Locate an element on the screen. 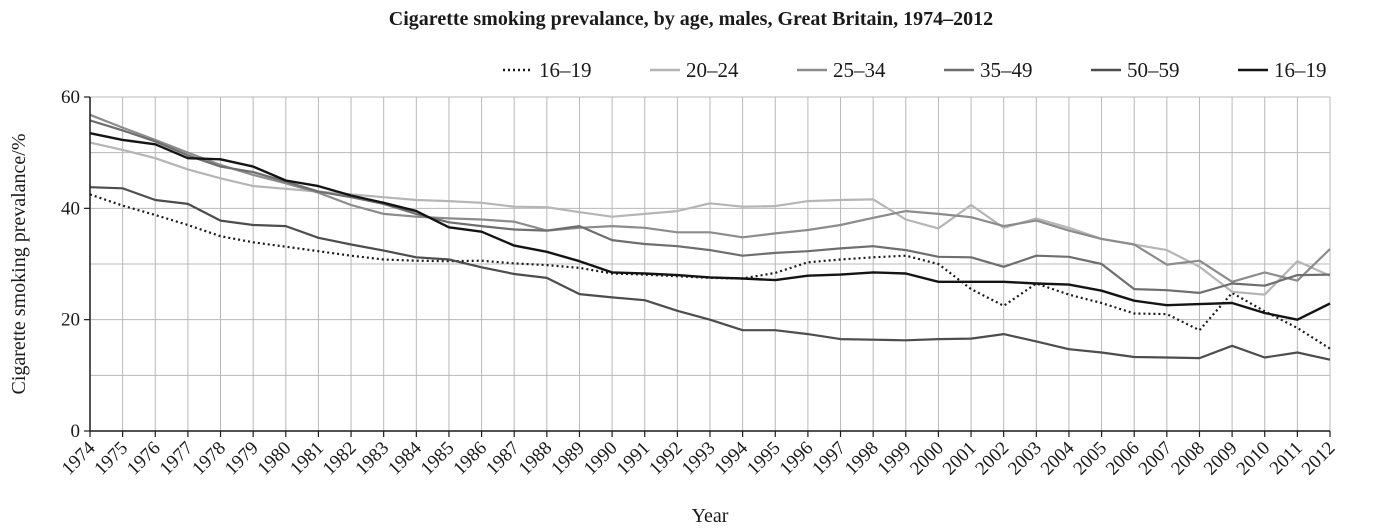  y-tick-label: 40 is located at coordinates (70, 208).